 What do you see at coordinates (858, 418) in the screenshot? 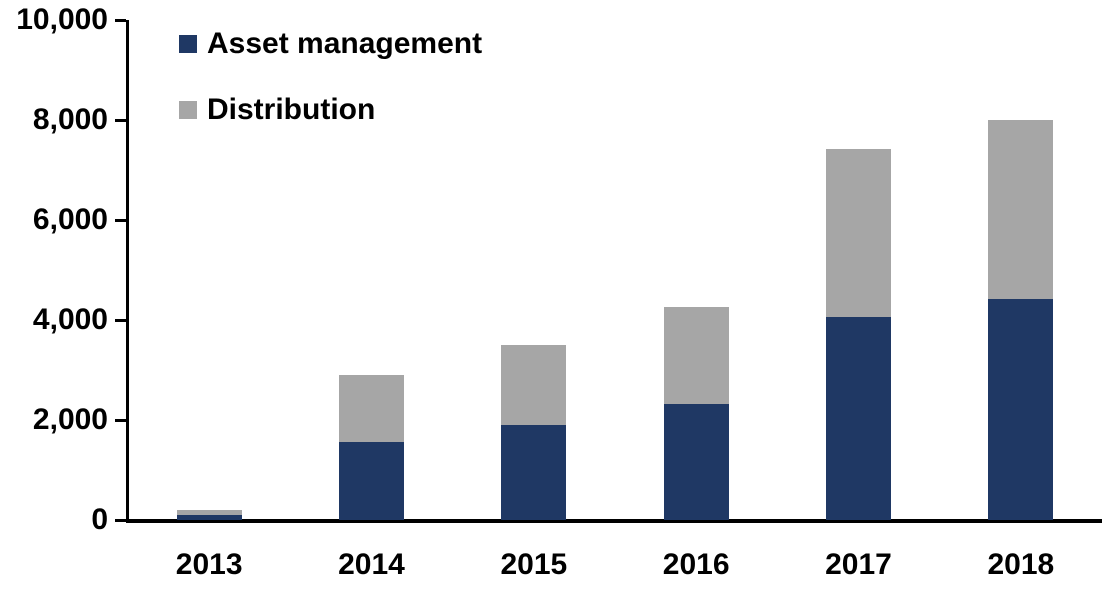
I see `bar-segment-asset-management-2017` at bounding box center [858, 418].